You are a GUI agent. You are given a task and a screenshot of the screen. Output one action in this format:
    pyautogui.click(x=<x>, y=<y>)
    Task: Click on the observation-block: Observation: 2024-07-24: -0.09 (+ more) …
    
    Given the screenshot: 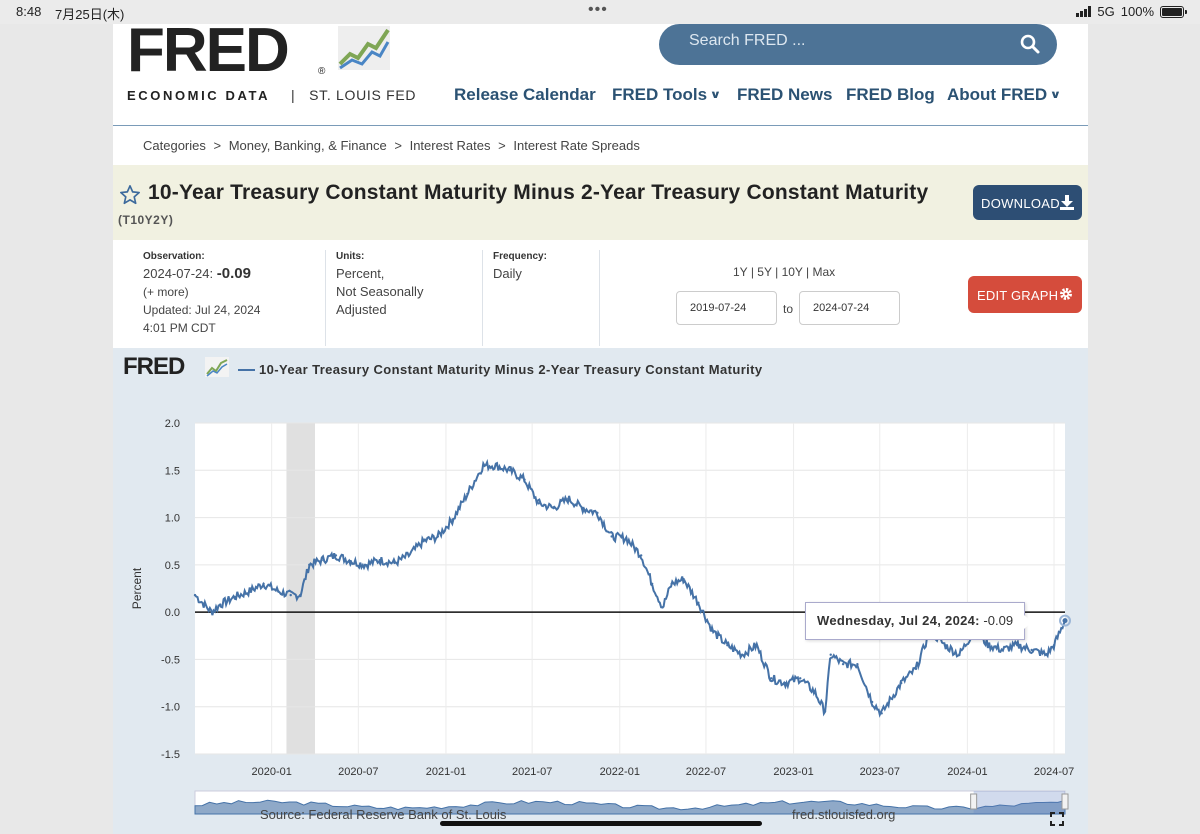 What is the action you would take?
    pyautogui.click(x=201, y=294)
    